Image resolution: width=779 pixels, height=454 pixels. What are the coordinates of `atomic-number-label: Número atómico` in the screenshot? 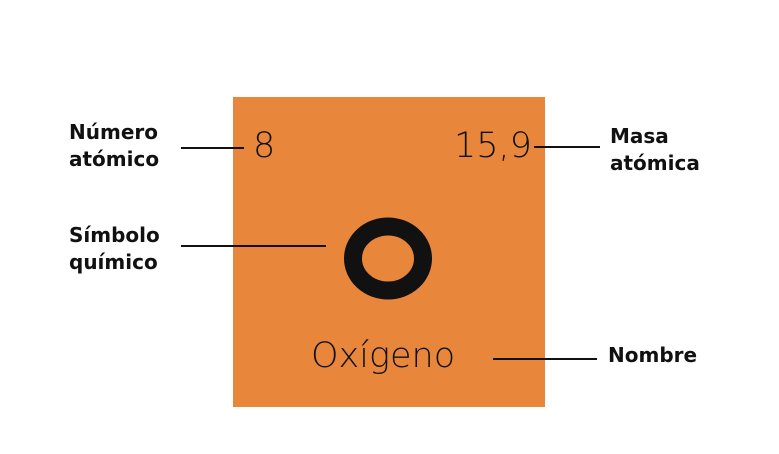 It's located at (114, 146).